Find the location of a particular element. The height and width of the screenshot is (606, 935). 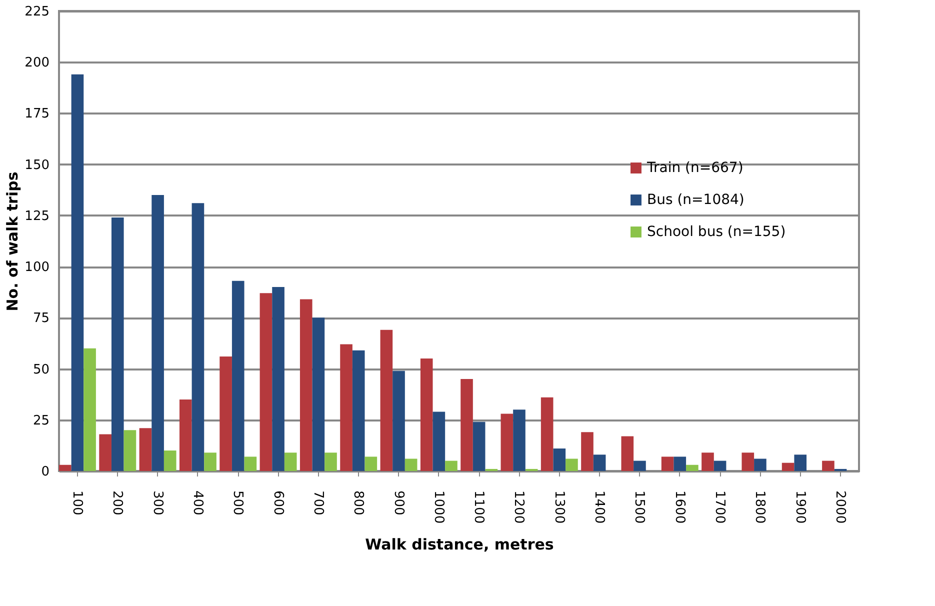

x-tick-label: 1600 is located at coordinates (679, 507).